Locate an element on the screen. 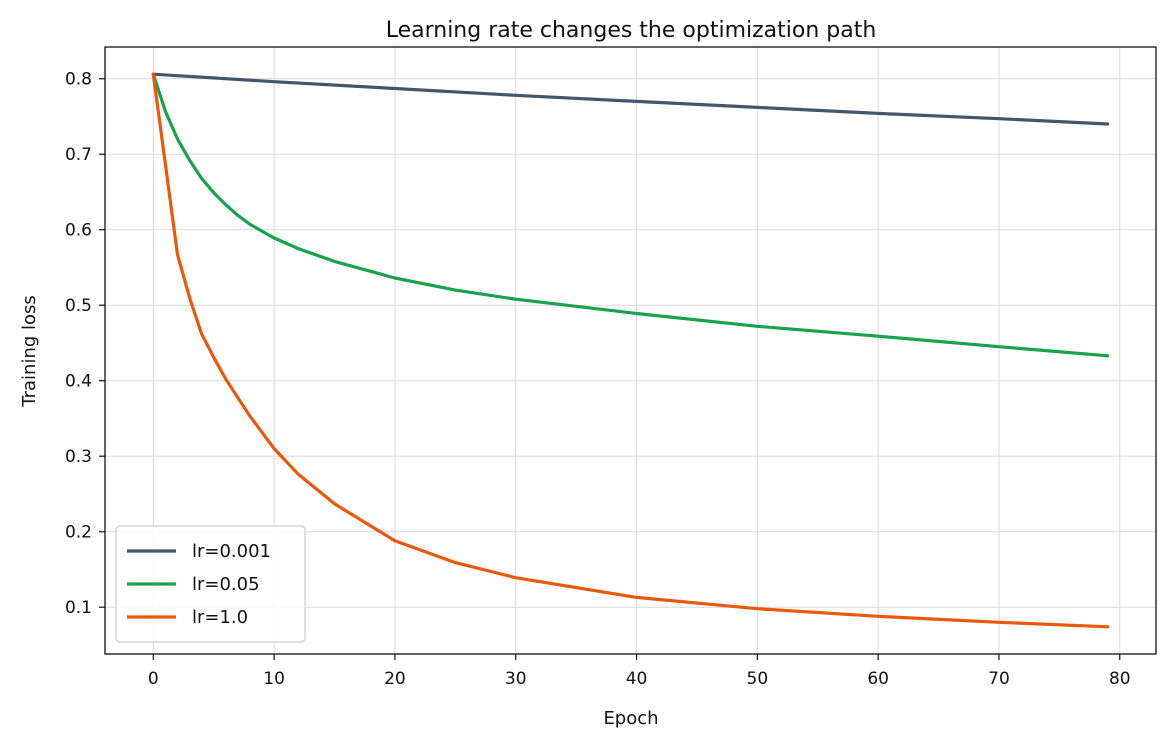 The width and height of the screenshot is (1173, 746). y-tick-label: 0.2 is located at coordinates (78, 533).